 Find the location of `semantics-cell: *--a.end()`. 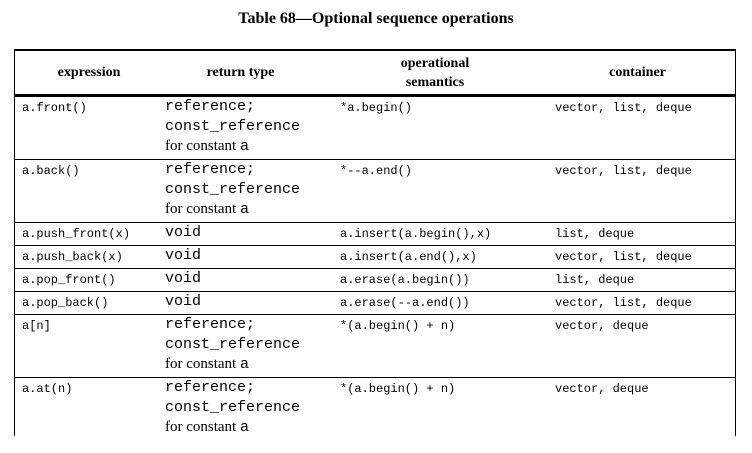

semantics-cell: *--a.end() is located at coordinates (376, 171).